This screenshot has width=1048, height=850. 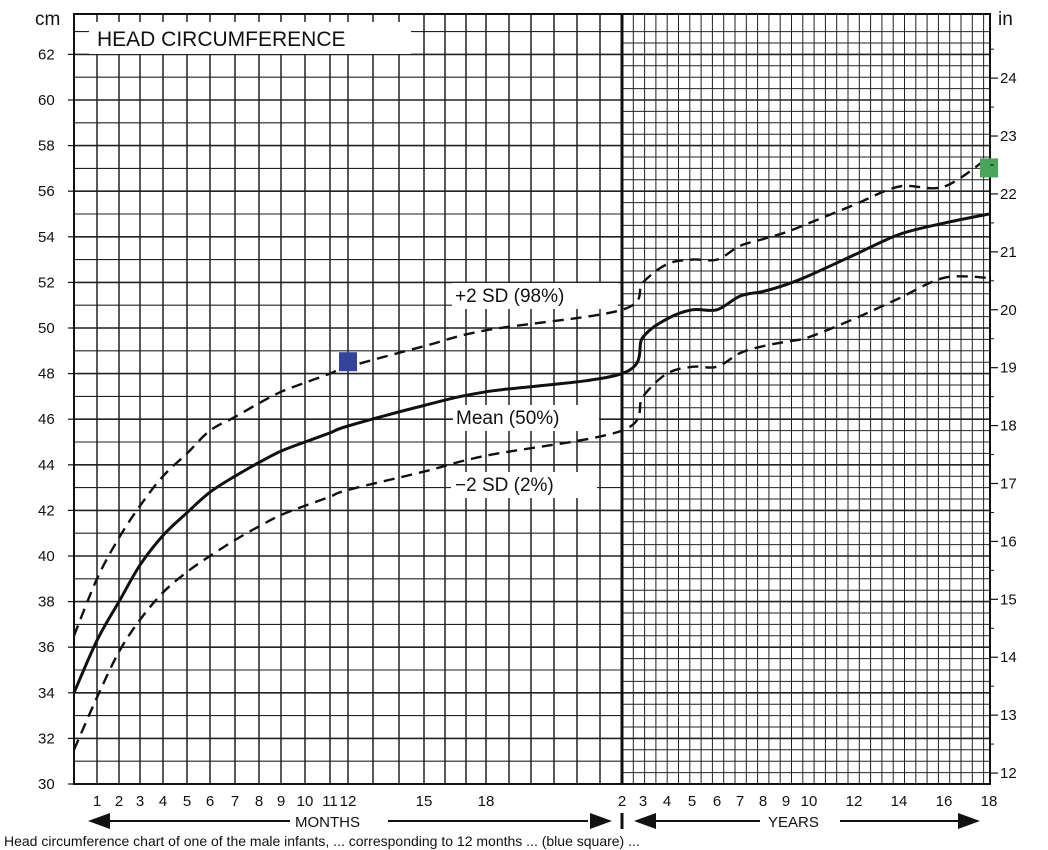 I want to click on x-tick-month: 18, so click(x=486, y=801).